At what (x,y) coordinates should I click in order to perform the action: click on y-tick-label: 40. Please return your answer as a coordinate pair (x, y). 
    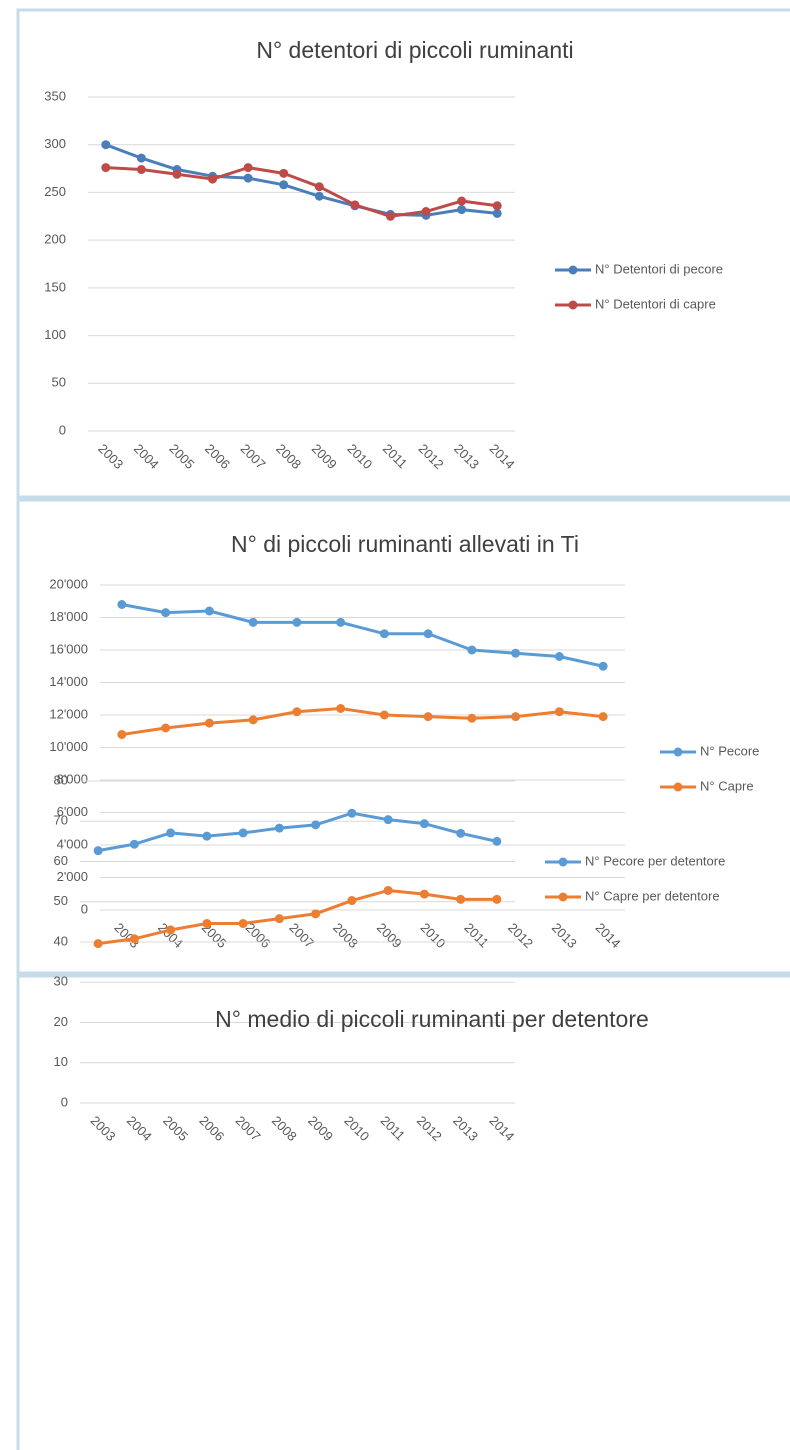
    Looking at the image, I should click on (61, 940).